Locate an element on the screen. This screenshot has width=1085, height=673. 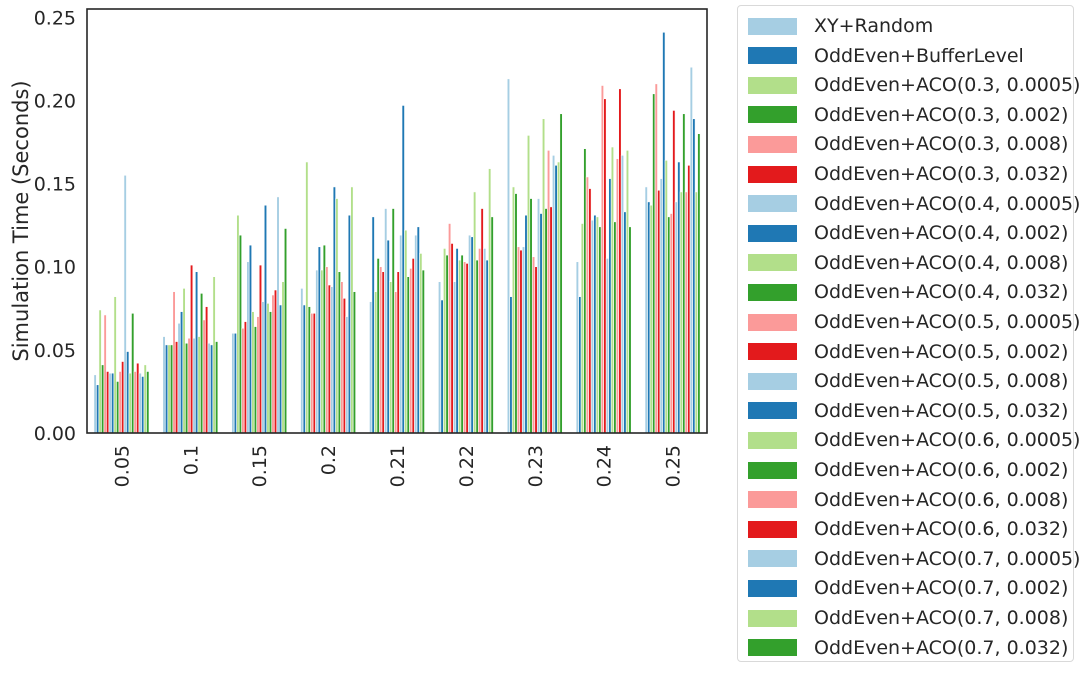
x-tick-label: 0.1 is located at coordinates (191, 460).